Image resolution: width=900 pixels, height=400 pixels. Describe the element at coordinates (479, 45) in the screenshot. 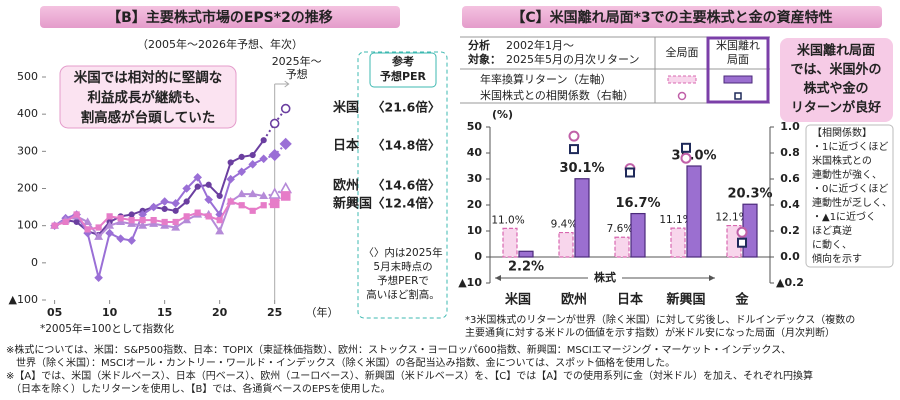

I see `legend-heading: 分析` at that location.